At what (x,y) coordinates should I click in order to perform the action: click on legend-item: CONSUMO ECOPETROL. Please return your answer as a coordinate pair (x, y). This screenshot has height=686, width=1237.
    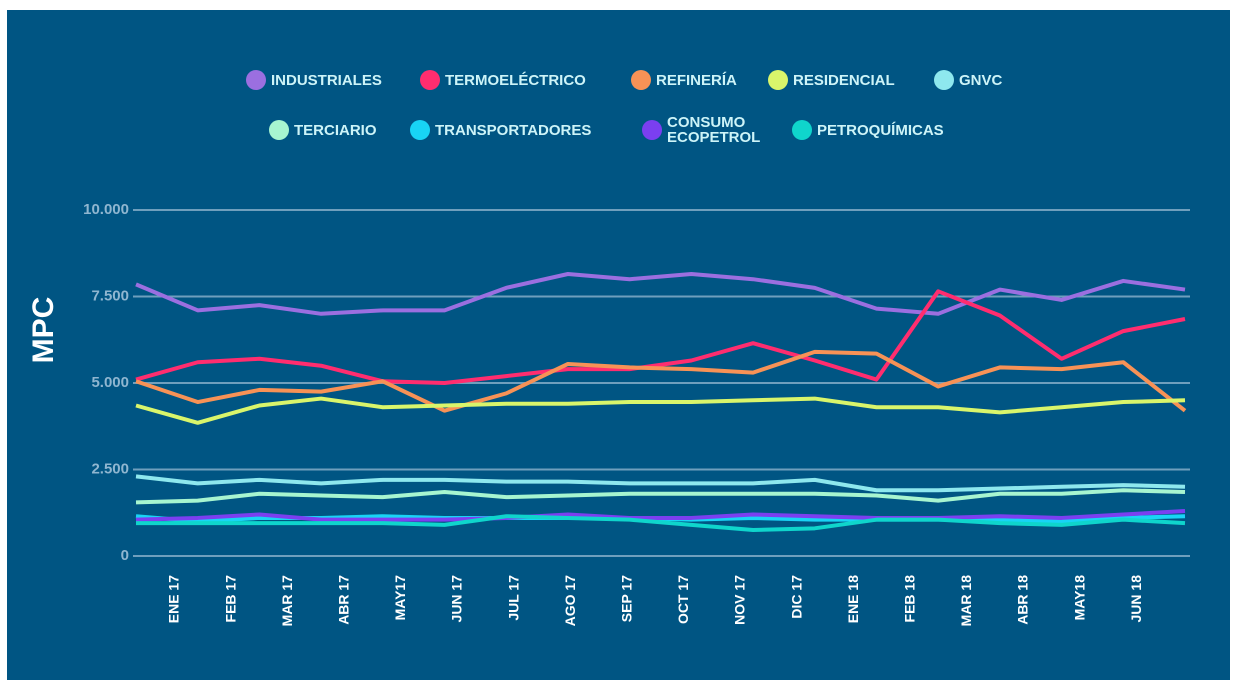
    Looking at the image, I should click on (712, 130).